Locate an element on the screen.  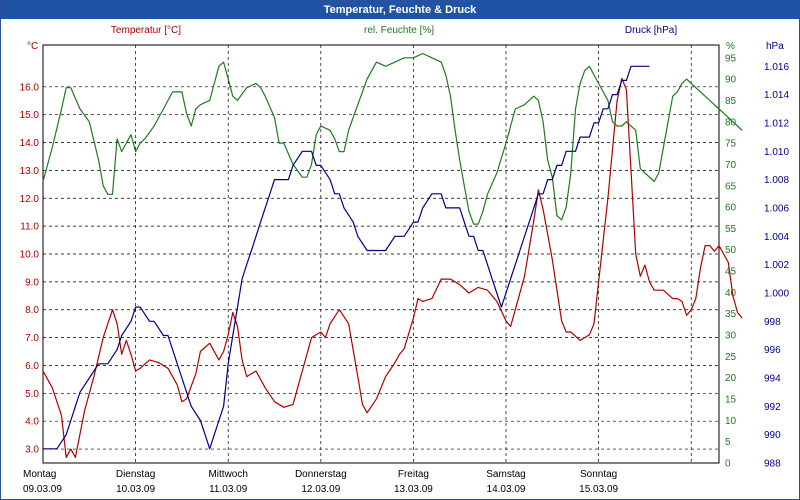
tick-label-temperature: 9.0 is located at coordinates (32, 282).